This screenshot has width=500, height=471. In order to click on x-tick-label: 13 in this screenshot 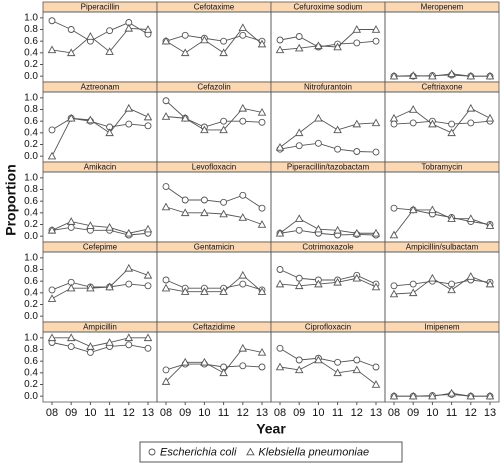, I will do `click(376, 413)`.